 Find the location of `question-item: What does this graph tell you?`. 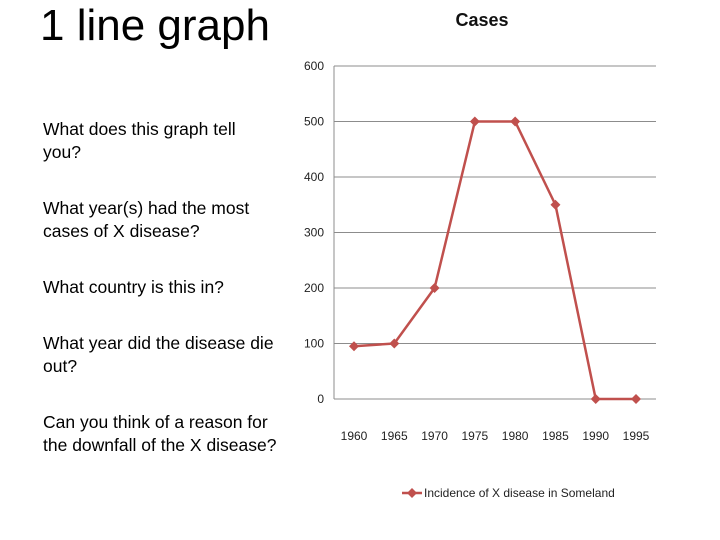

question-item: What does this graph tell you? is located at coordinates (139, 140).